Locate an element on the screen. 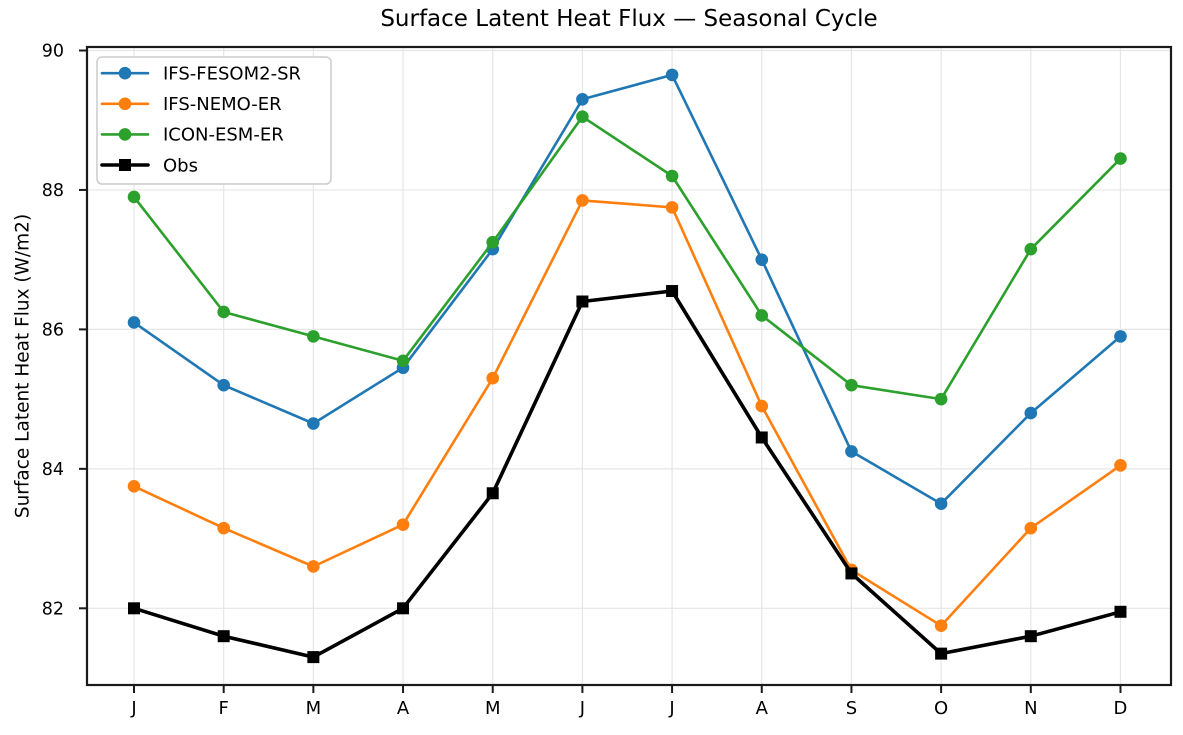 This screenshot has width=1183, height=735. x-tick-label-10: N is located at coordinates (1030, 708).